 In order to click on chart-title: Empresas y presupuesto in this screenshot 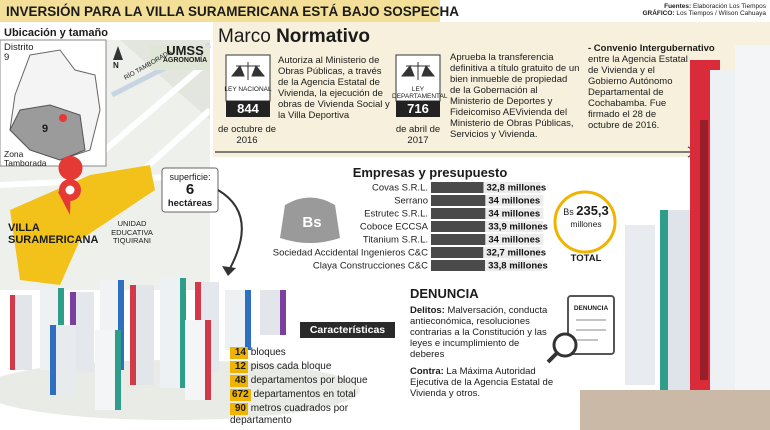, I will do `click(430, 172)`.